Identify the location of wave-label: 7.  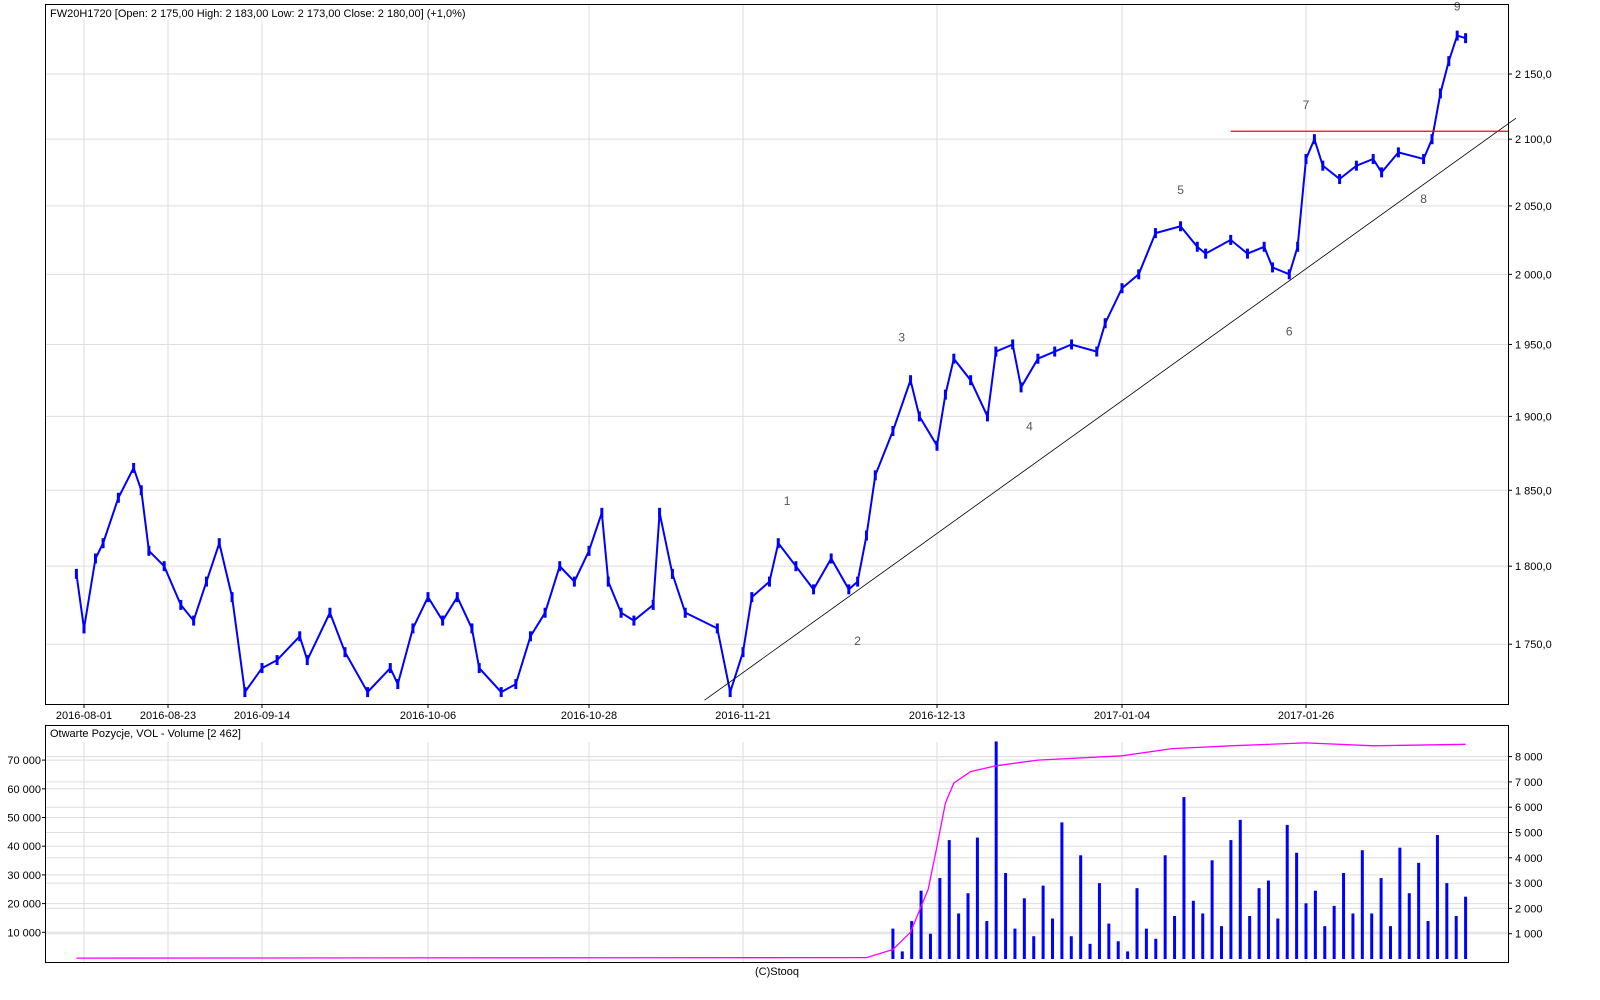
(1306, 105).